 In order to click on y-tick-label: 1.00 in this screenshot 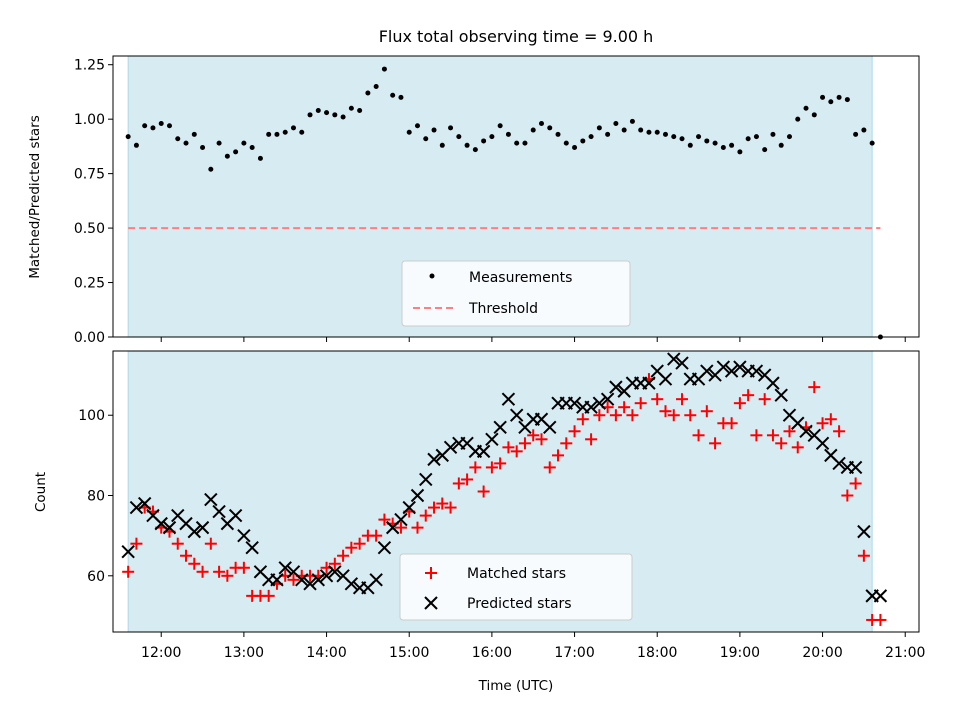, I will do `click(89, 120)`.